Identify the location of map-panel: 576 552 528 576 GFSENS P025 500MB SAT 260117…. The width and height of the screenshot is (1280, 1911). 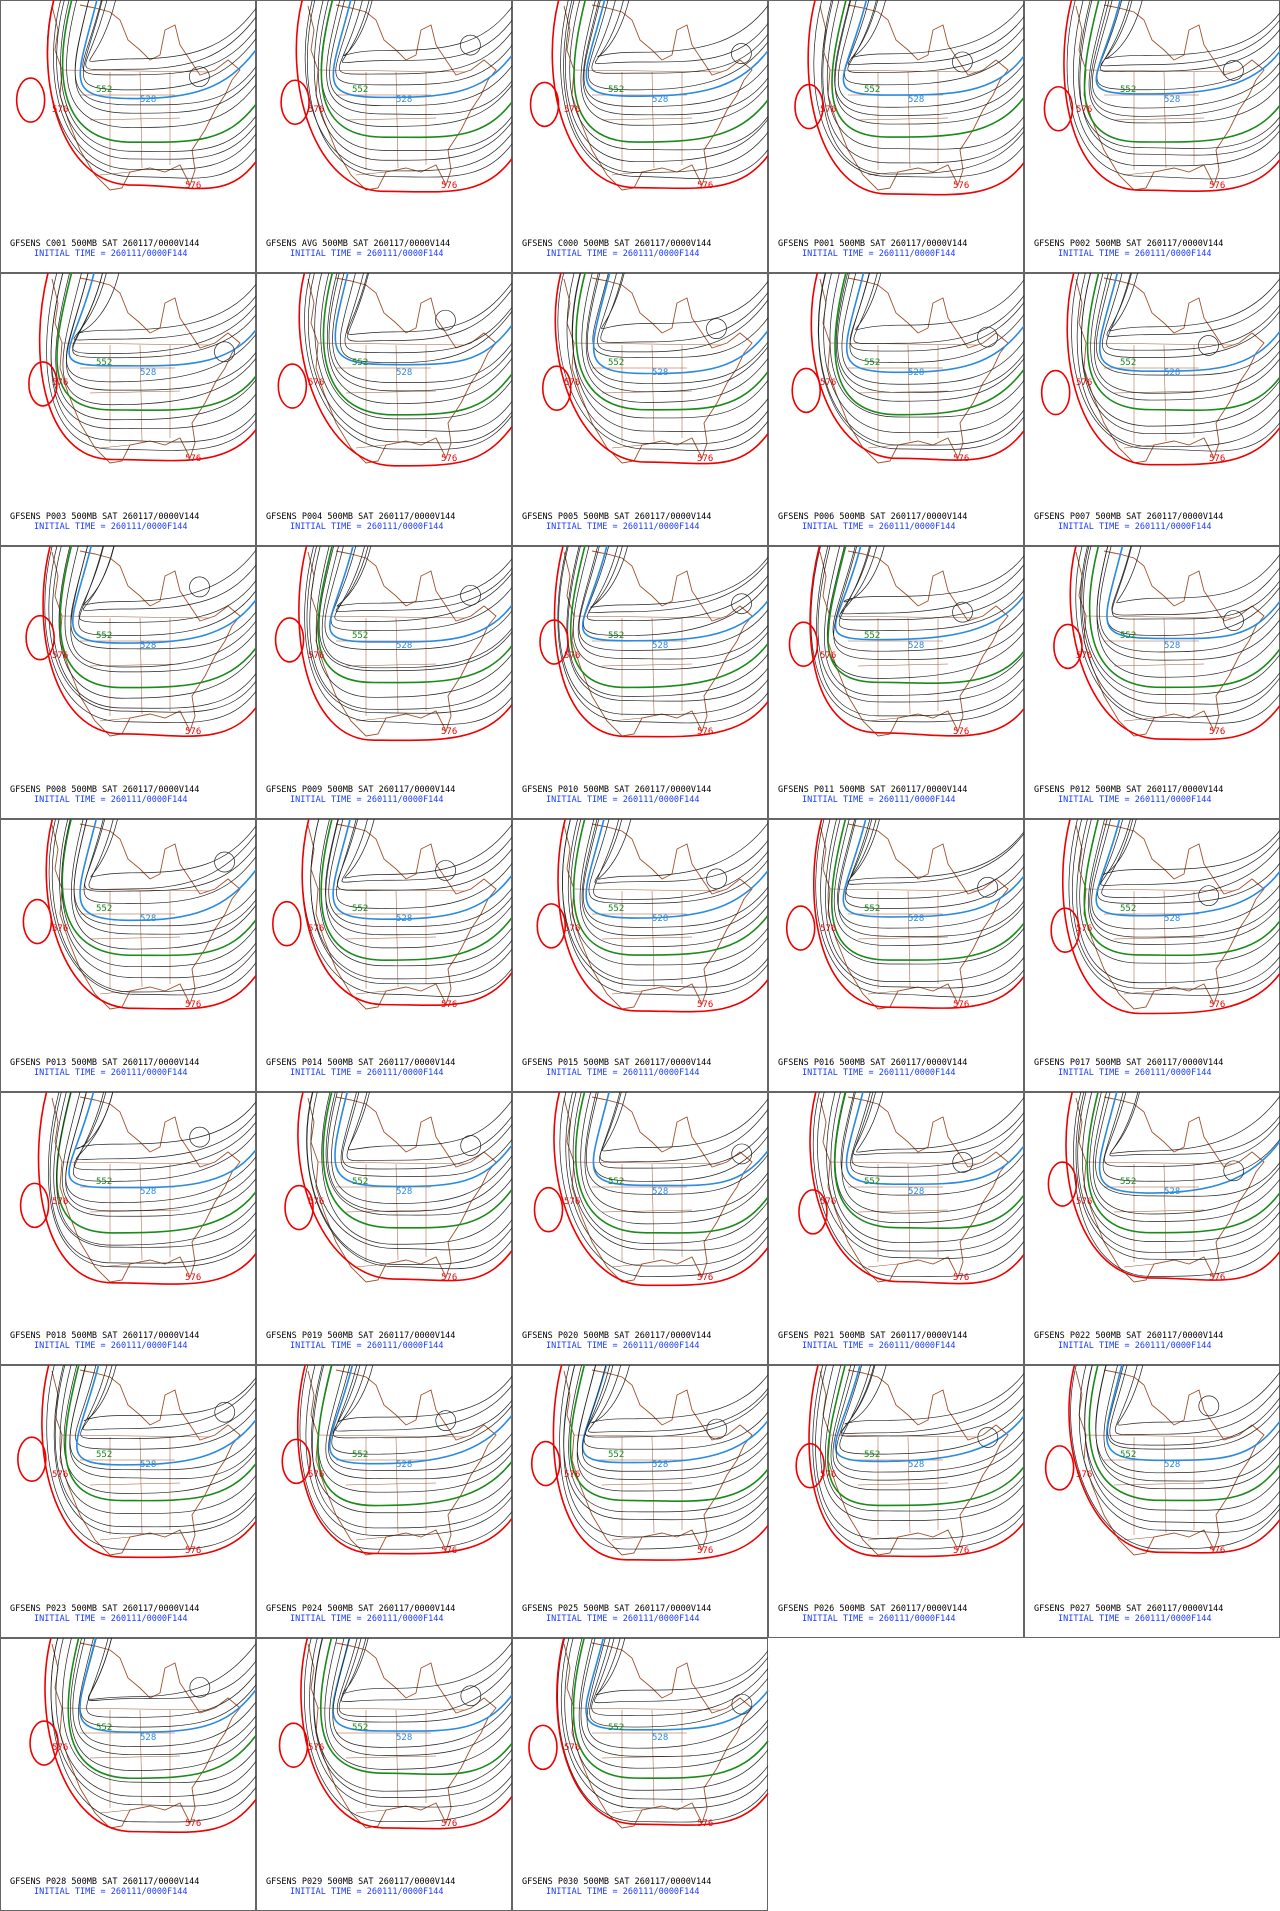
(640, 1501).